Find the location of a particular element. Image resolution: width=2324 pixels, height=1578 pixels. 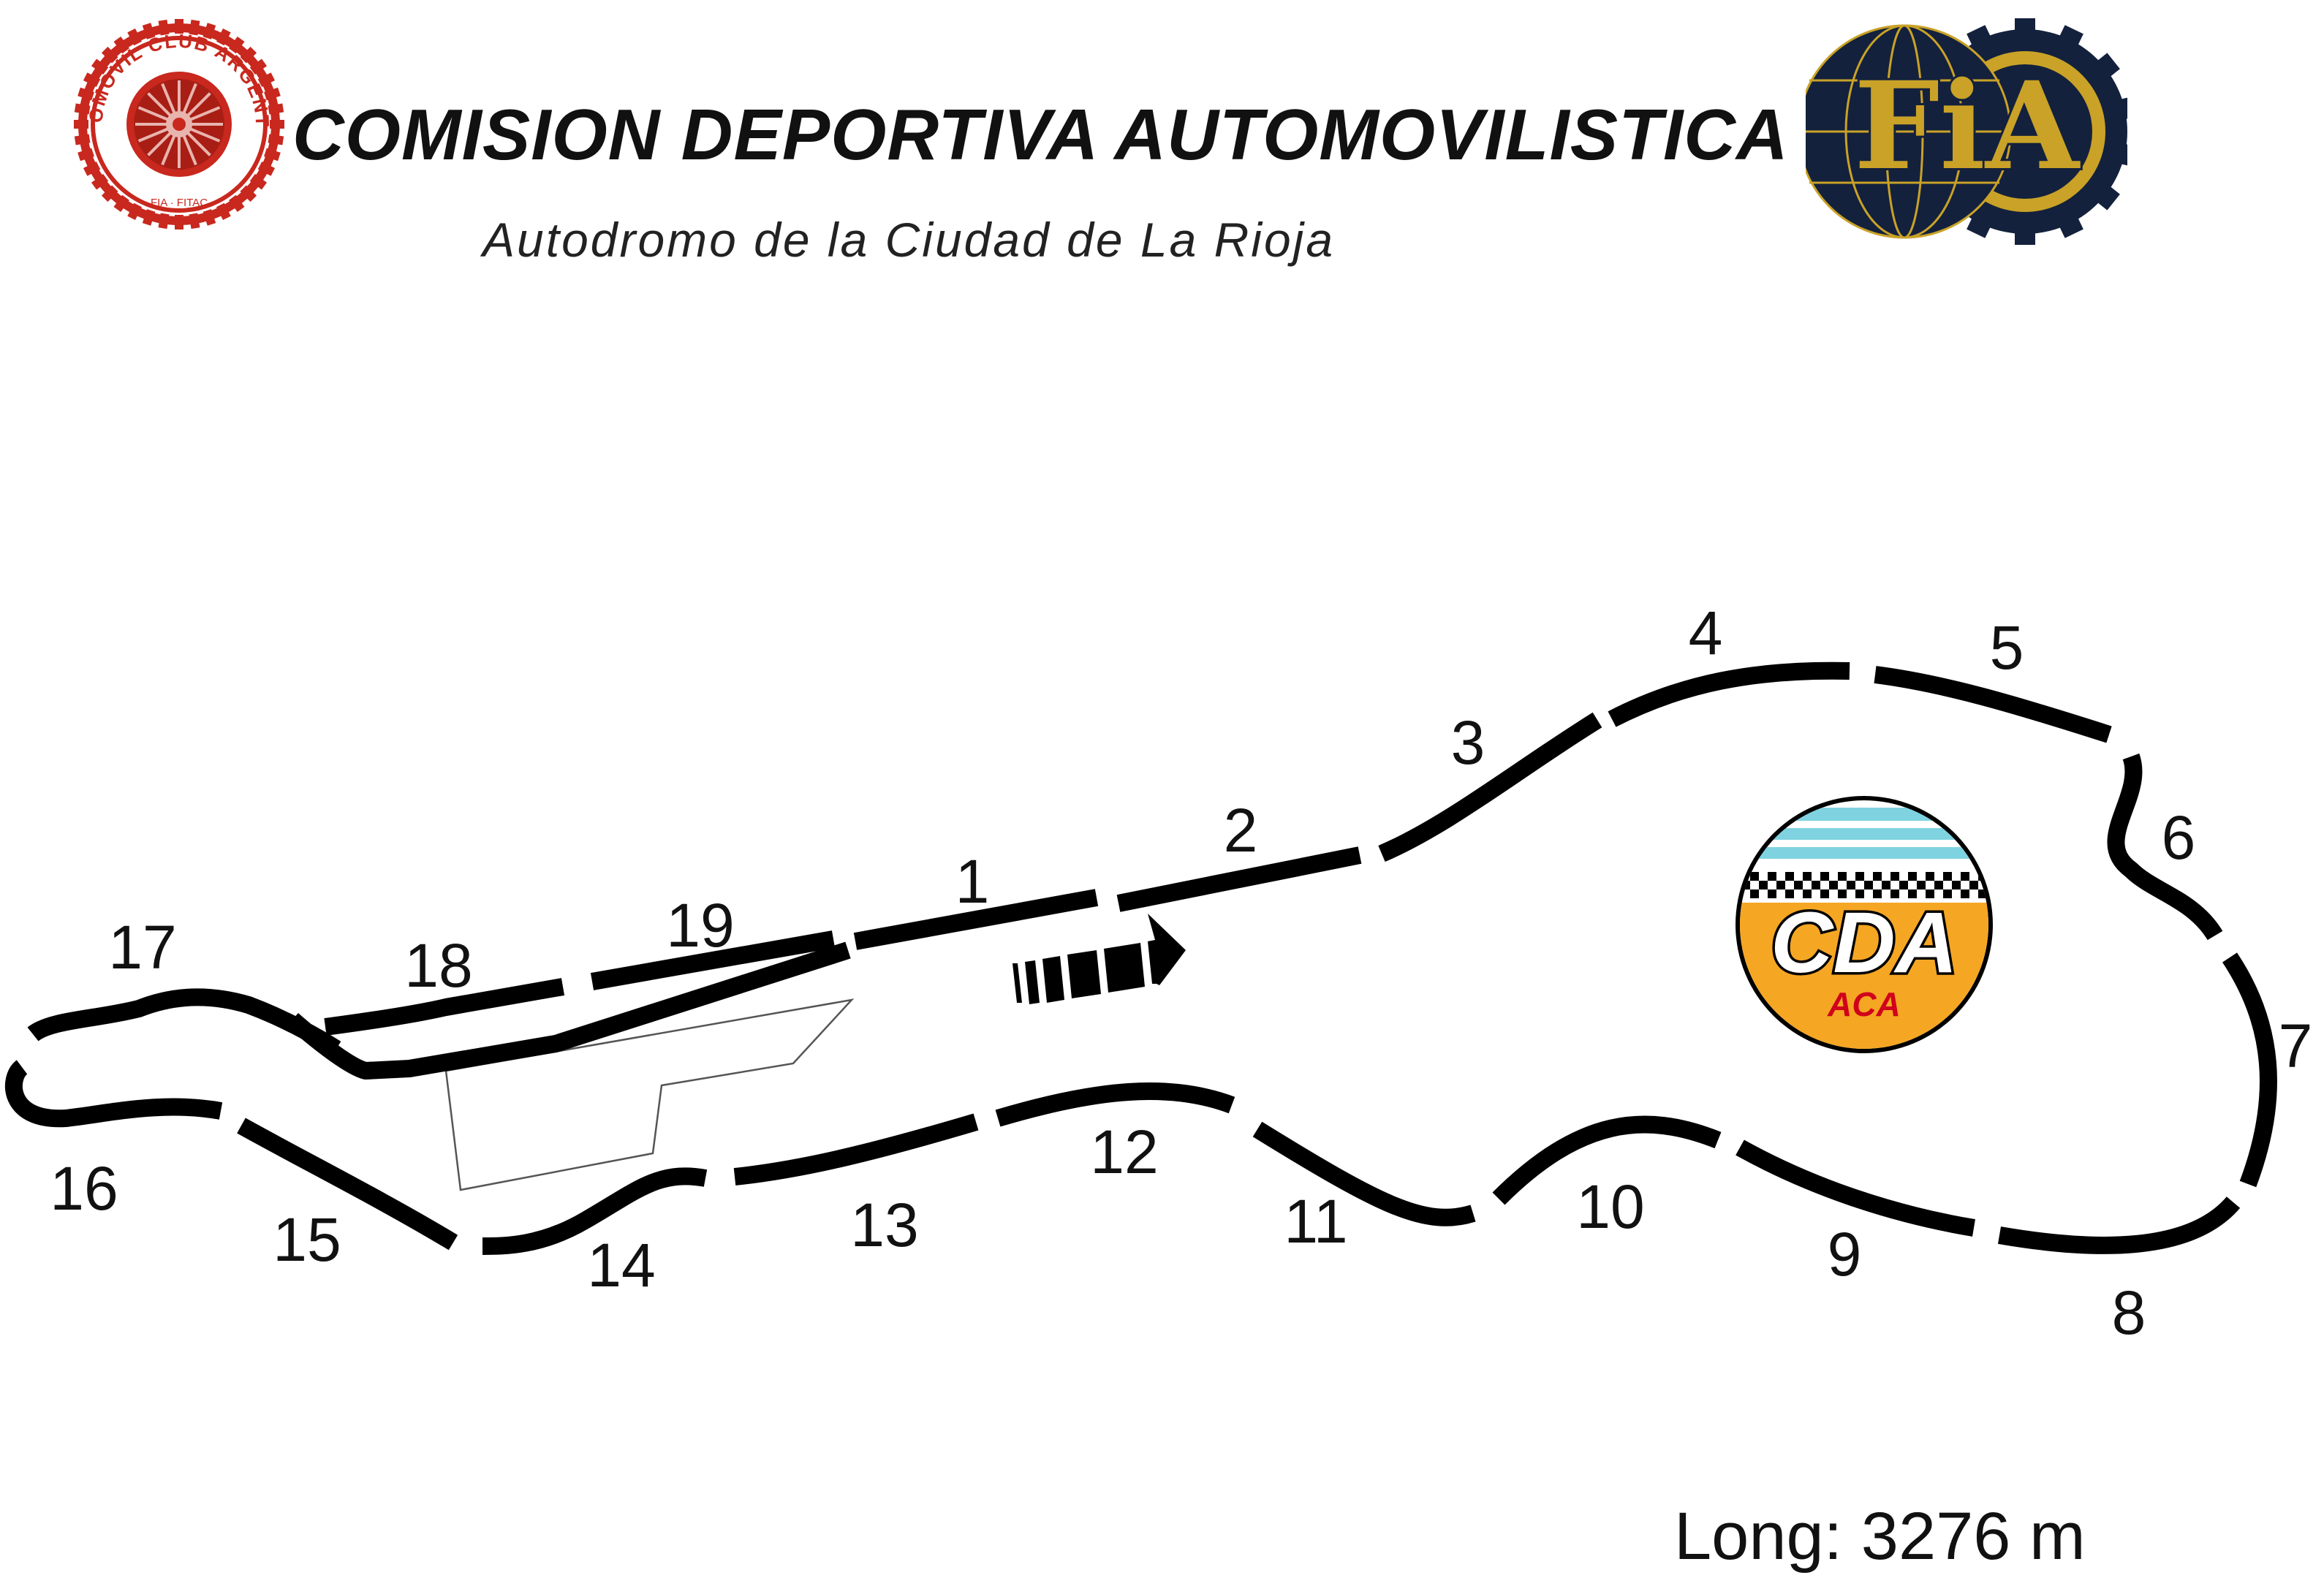

cda-logo-subtext: ACA is located at coordinates (1864, 1004).